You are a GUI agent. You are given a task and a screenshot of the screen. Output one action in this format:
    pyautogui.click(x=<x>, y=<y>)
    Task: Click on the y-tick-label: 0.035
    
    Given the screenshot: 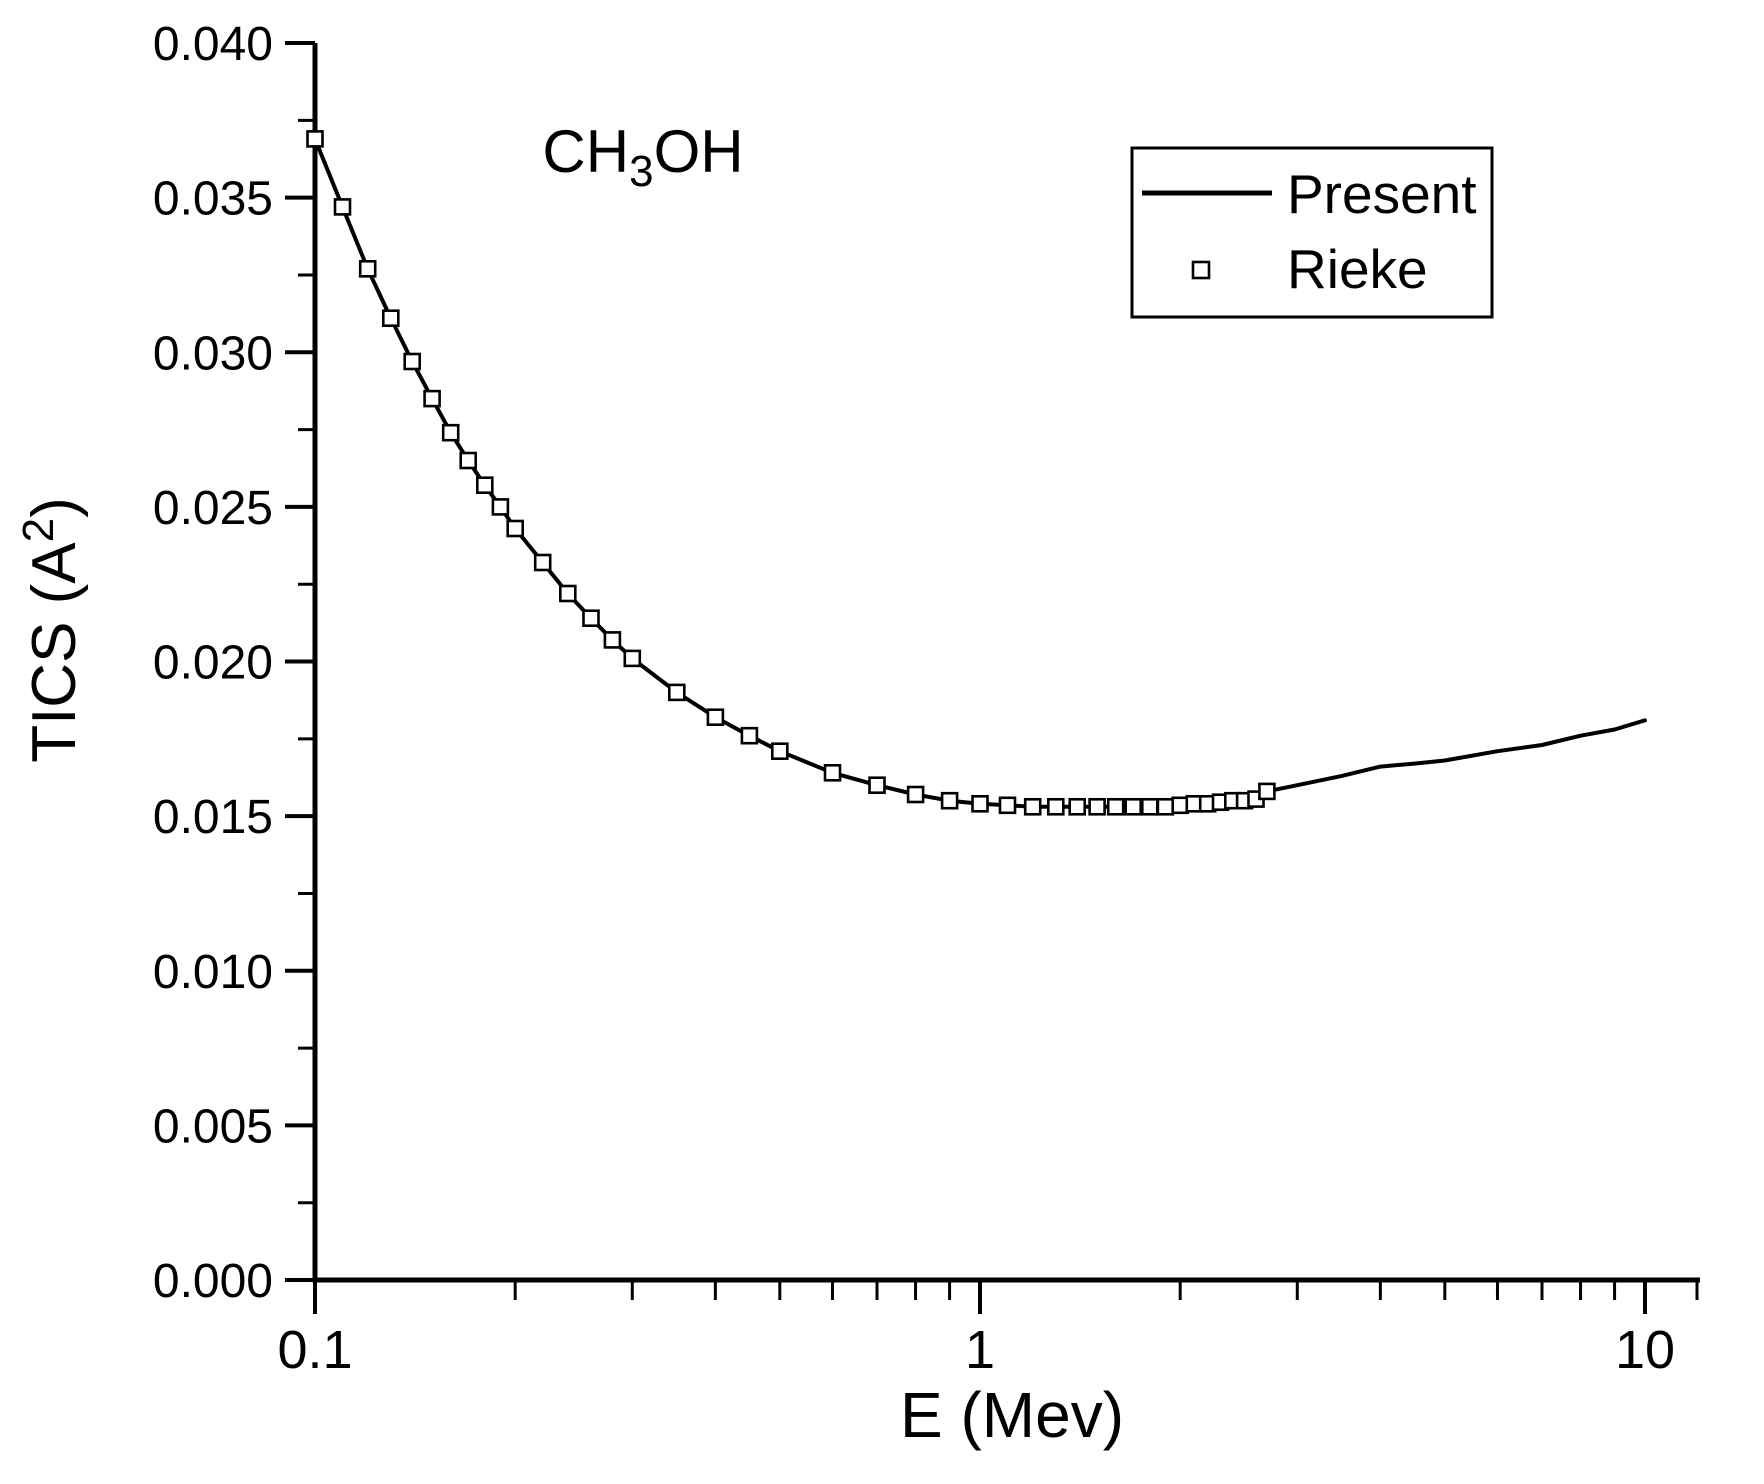 What is the action you would take?
    pyautogui.click(x=213, y=199)
    